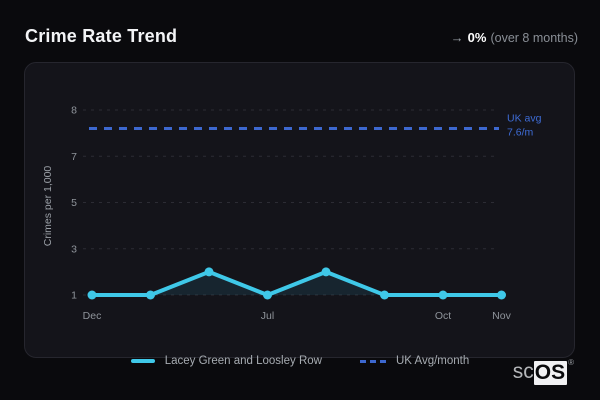 The height and width of the screenshot is (400, 600). What do you see at coordinates (92, 316) in the screenshot?
I see `svg-text: Dec` at bounding box center [92, 316].